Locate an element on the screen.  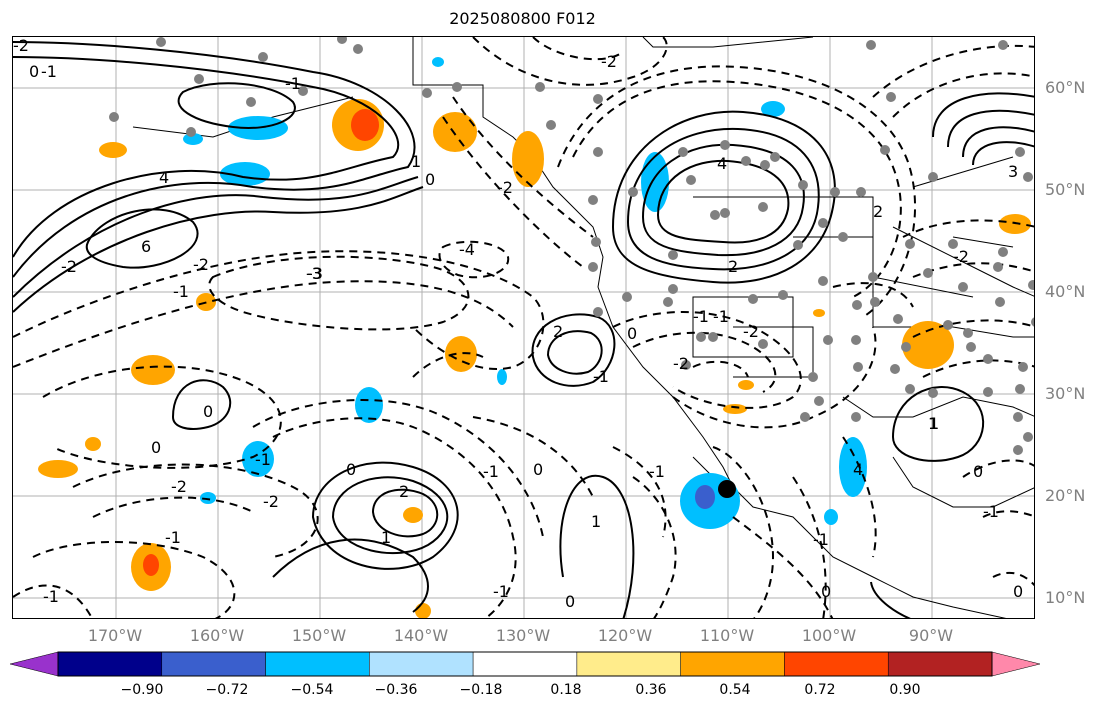
lon-label: 90°W is located at coordinates (931, 635).